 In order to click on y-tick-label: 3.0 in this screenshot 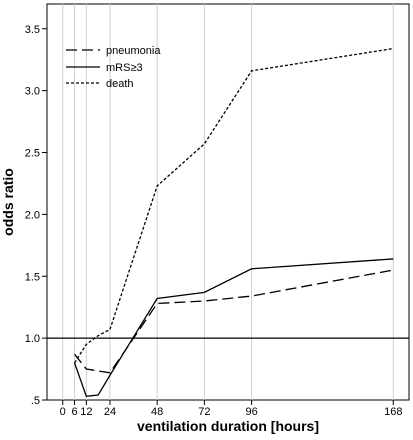, I will do `click(32, 92)`.